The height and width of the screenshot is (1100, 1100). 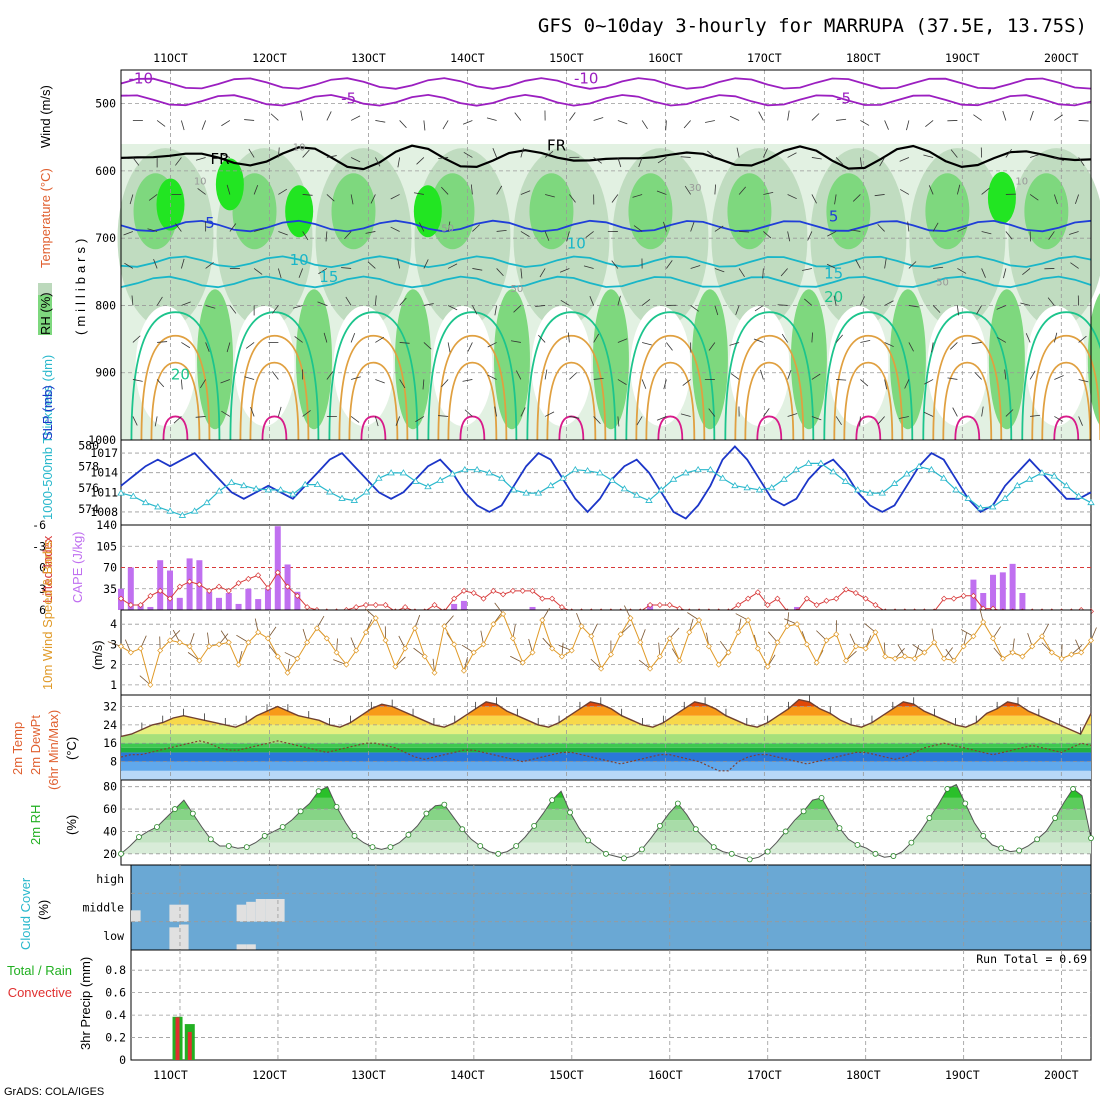 I want to click on y-tick-label: 0.8, so click(x=115, y=970).